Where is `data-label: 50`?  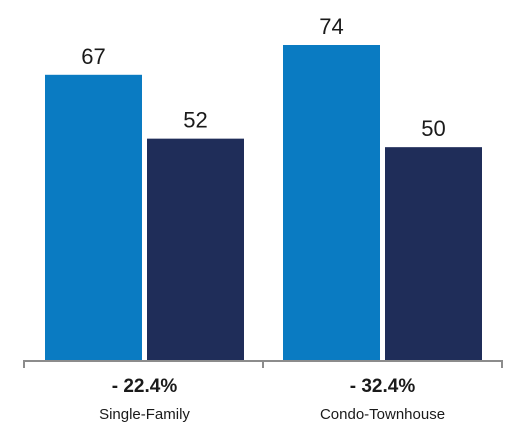
data-label: 50 is located at coordinates (433, 128).